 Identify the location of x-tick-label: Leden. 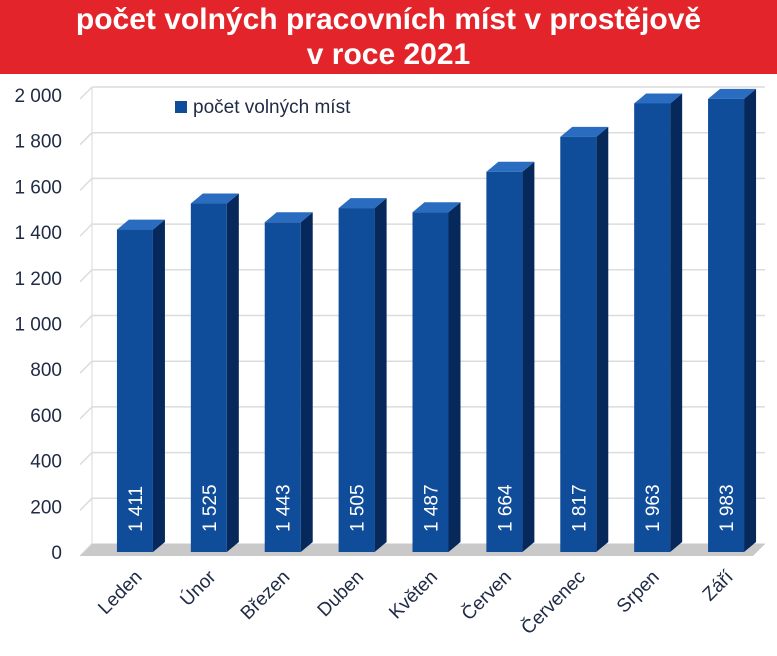
(120, 593).